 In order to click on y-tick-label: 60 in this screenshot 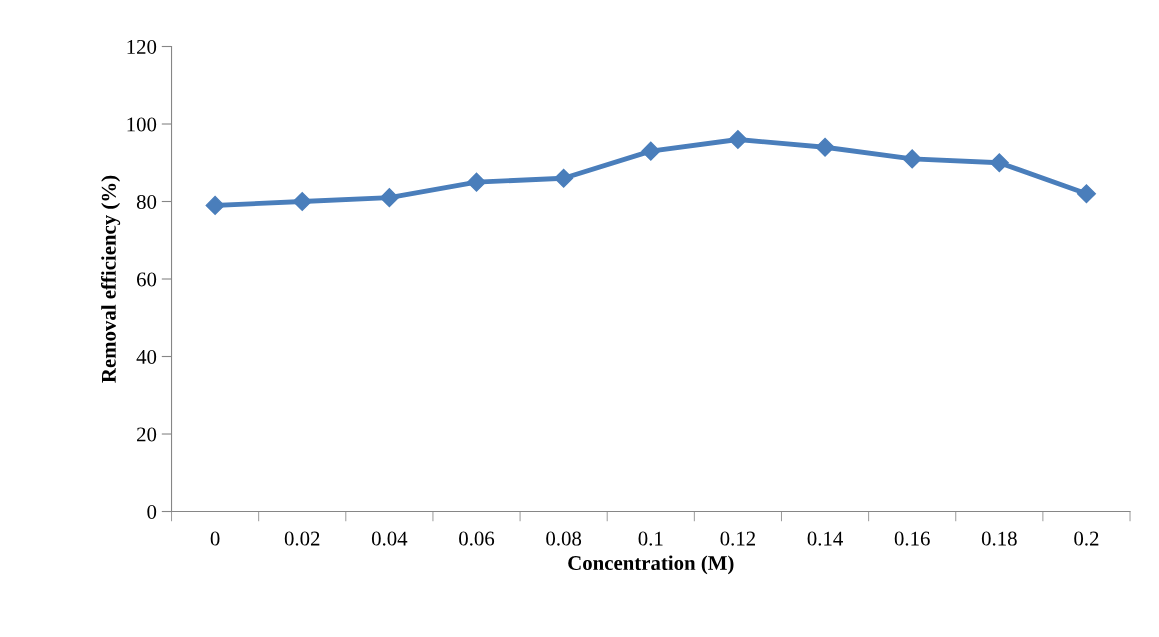, I will do `click(147, 279)`.